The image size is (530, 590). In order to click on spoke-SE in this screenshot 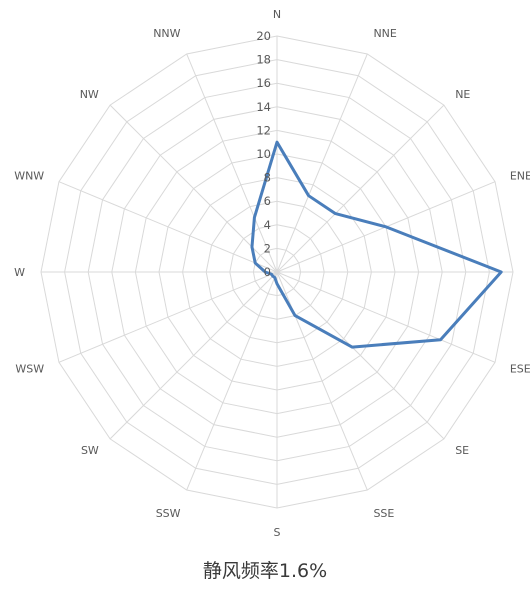, I will do `click(360, 355)`.